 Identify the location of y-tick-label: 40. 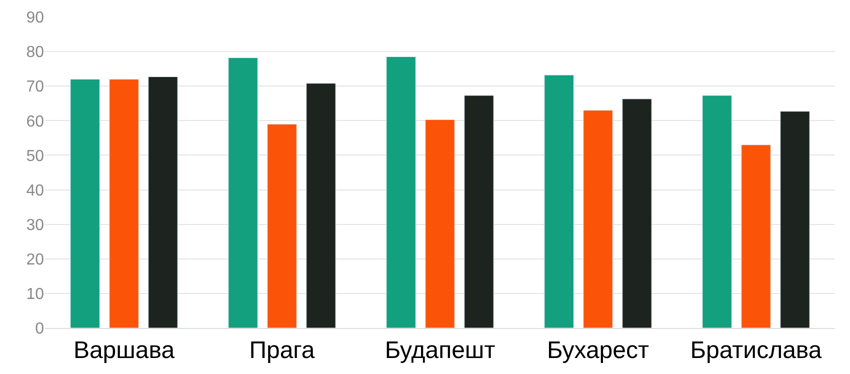
(35, 191).